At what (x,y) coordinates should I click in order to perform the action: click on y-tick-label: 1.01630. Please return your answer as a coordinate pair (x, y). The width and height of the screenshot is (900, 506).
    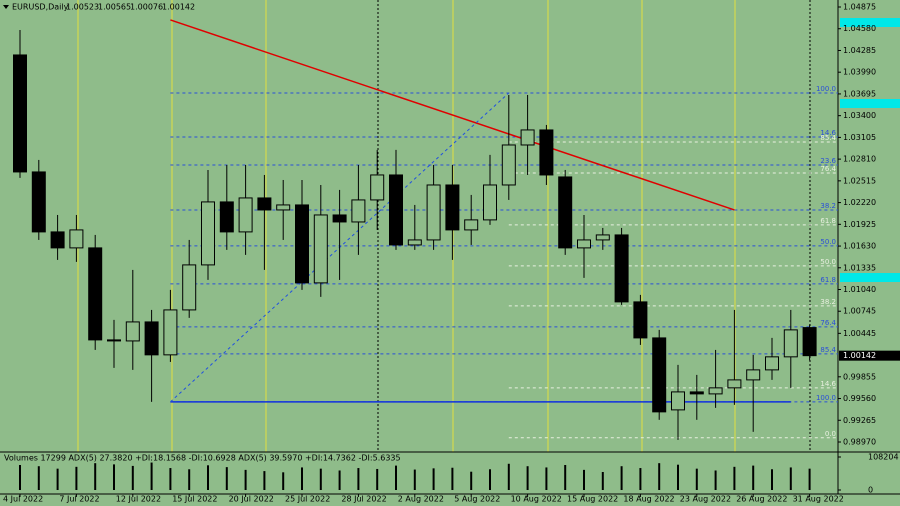
    Looking at the image, I should click on (859, 246).